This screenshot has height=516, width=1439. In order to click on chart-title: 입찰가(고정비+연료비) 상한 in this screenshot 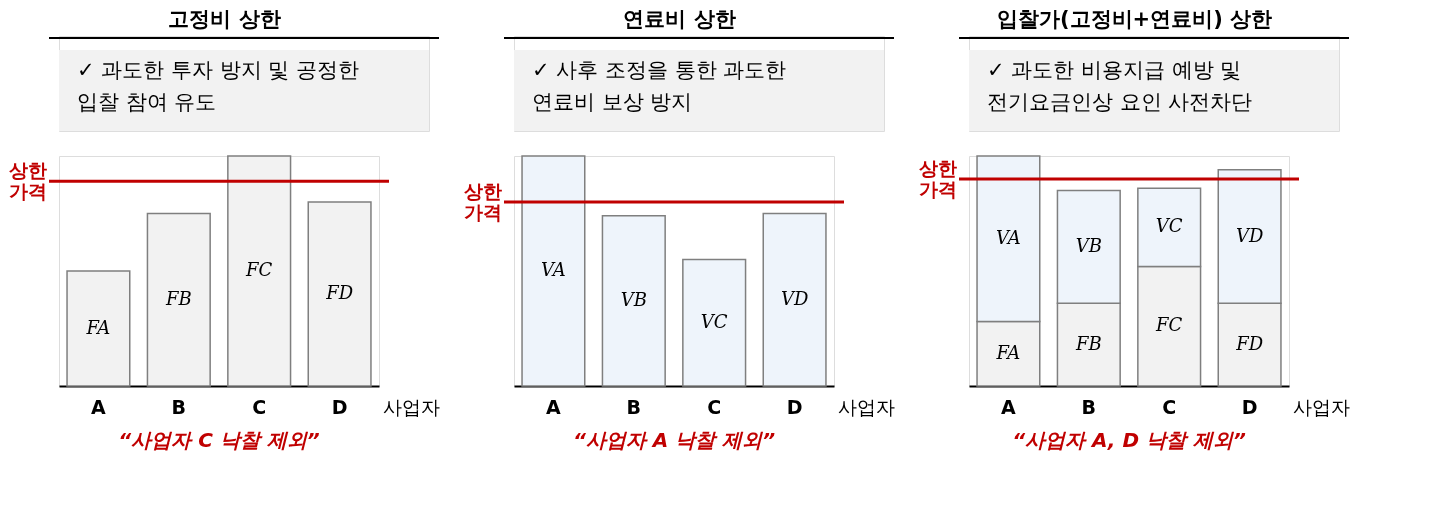, I will do `click(1134, 18)`.